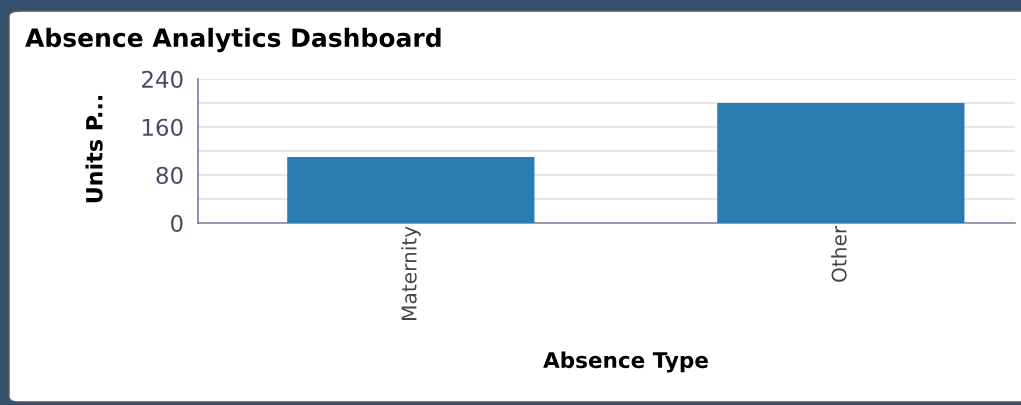 This screenshot has height=405, width=1021. Describe the element at coordinates (233, 40) in the screenshot. I see `chart-title: Absence Analytics Dashboard` at that location.